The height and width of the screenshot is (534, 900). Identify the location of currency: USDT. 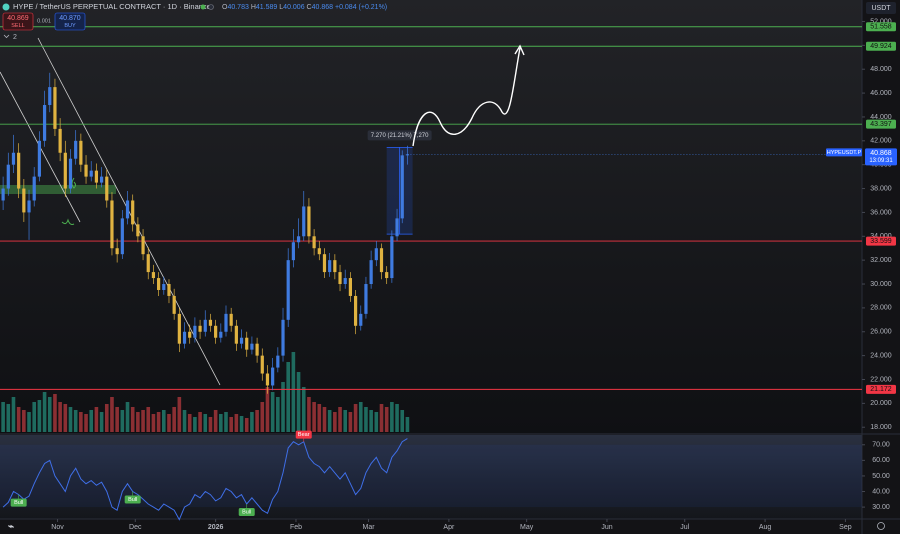
(881, 8).